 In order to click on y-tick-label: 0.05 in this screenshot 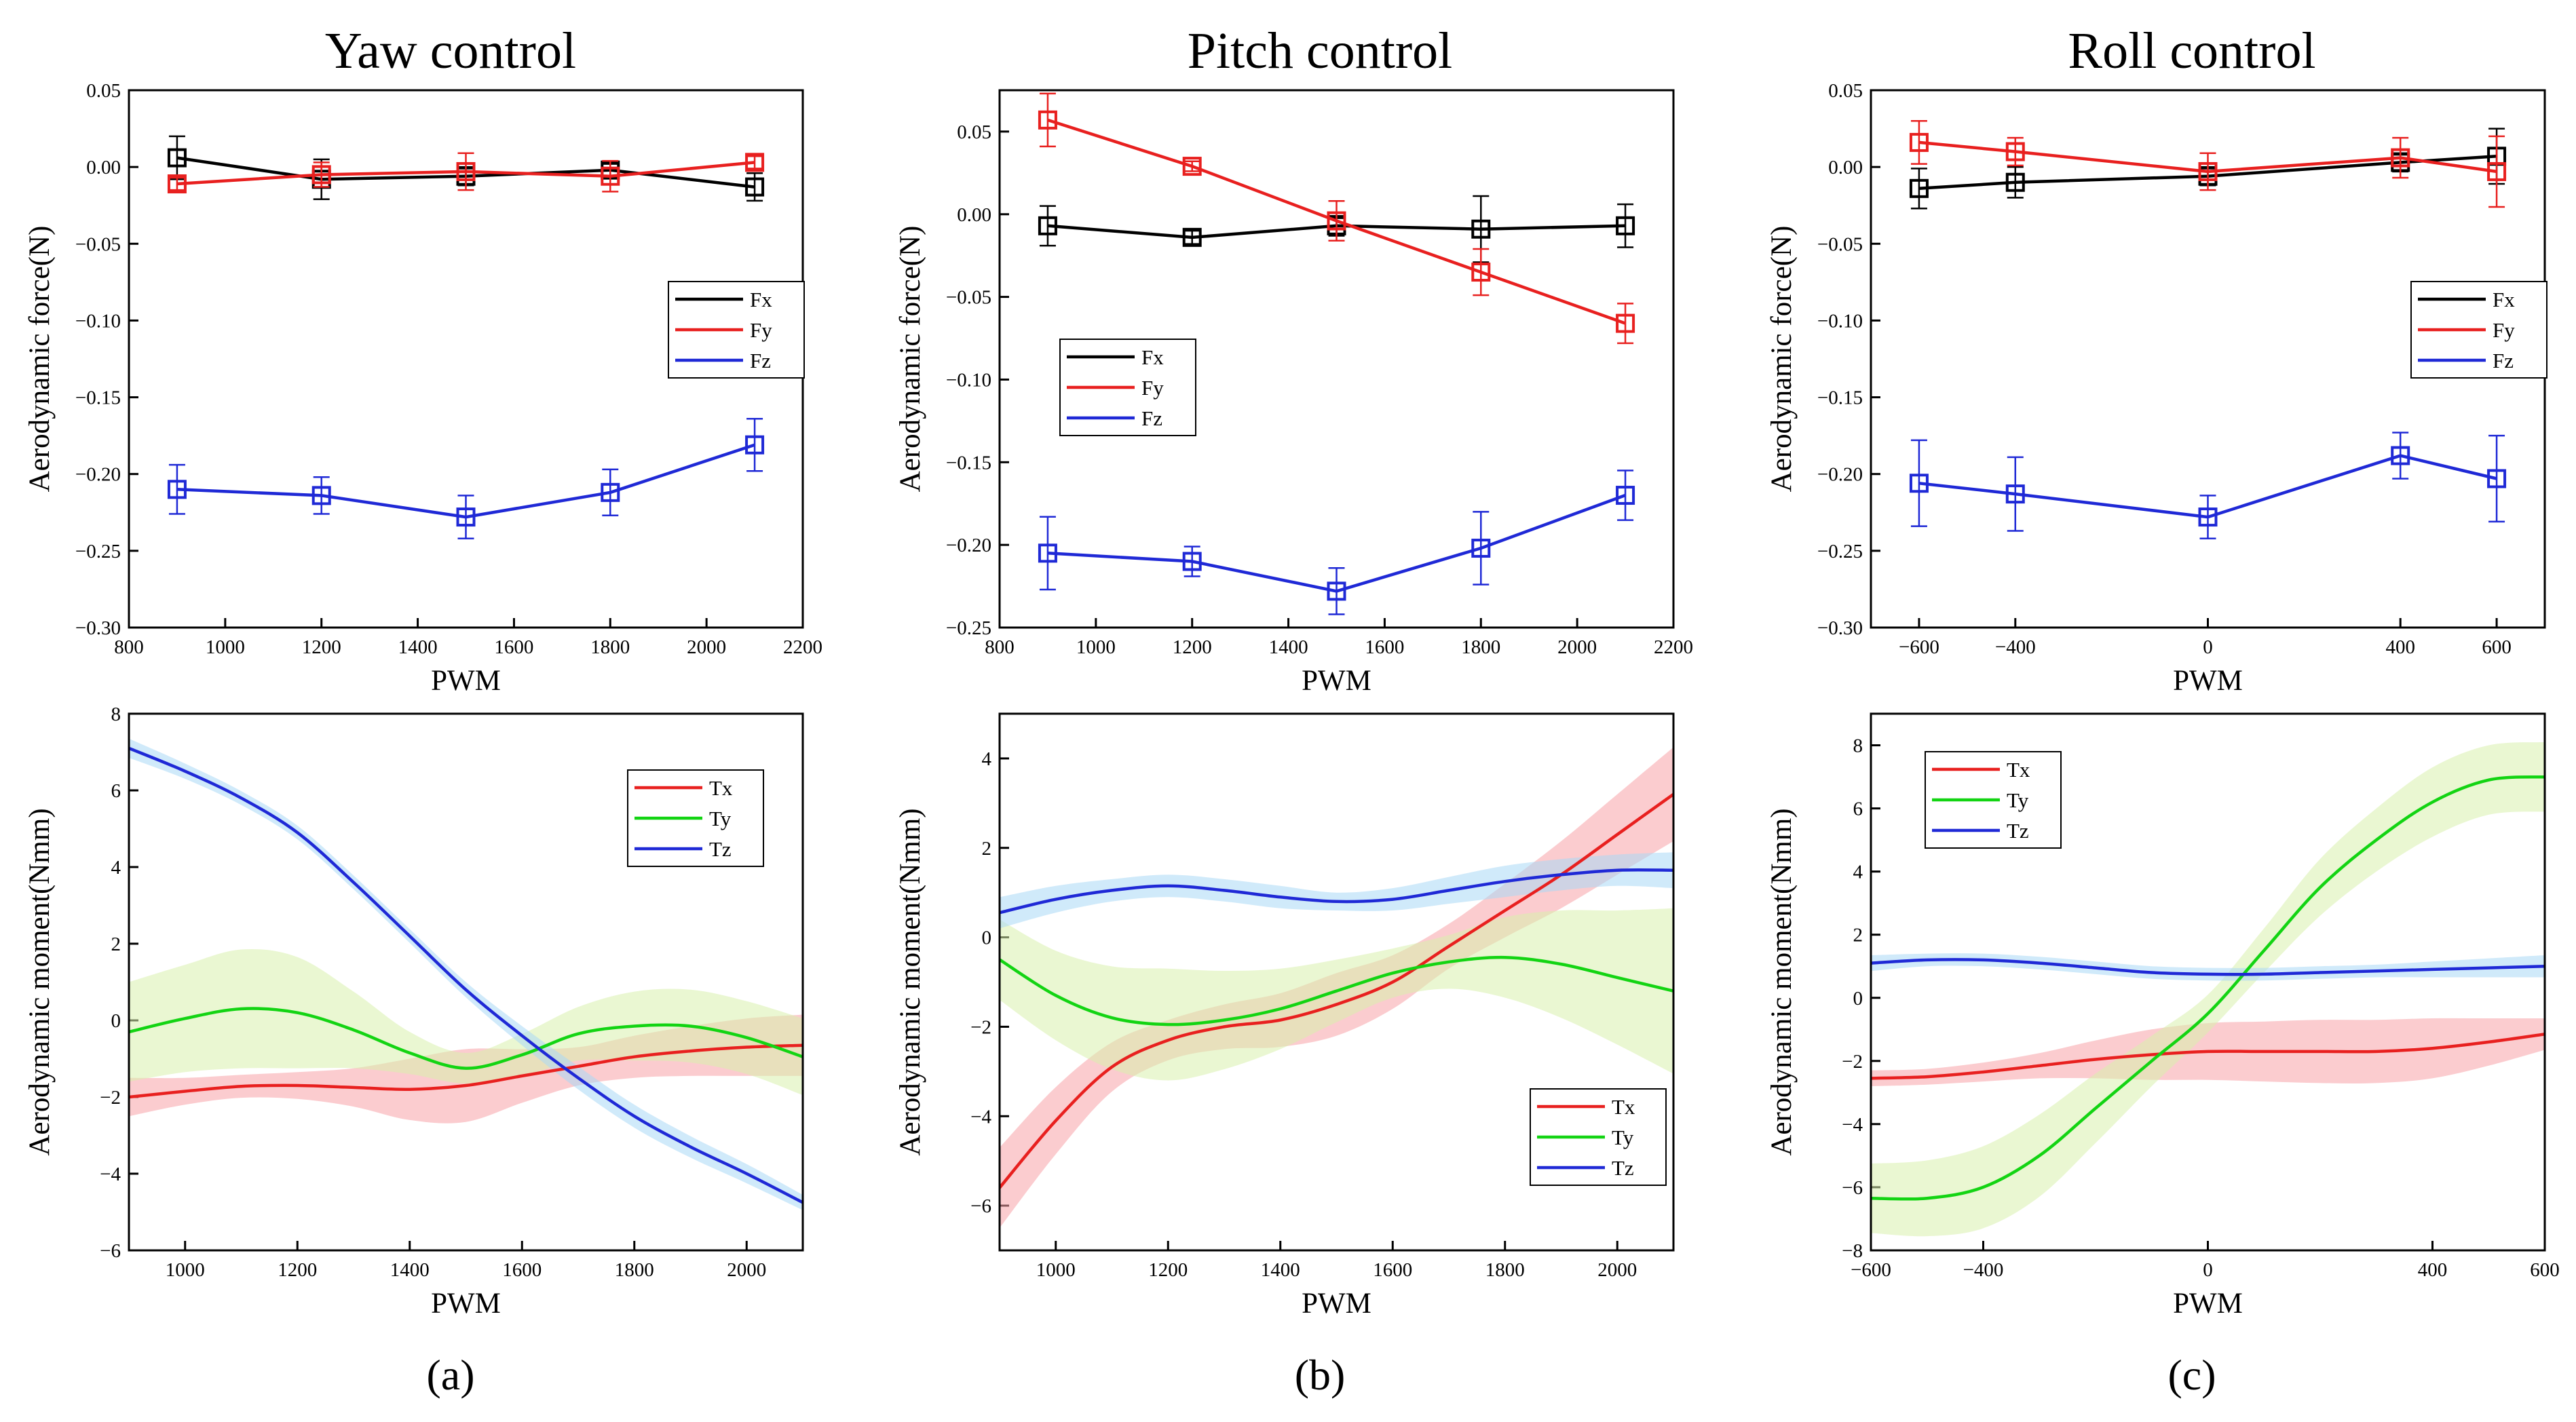, I will do `click(1845, 91)`.